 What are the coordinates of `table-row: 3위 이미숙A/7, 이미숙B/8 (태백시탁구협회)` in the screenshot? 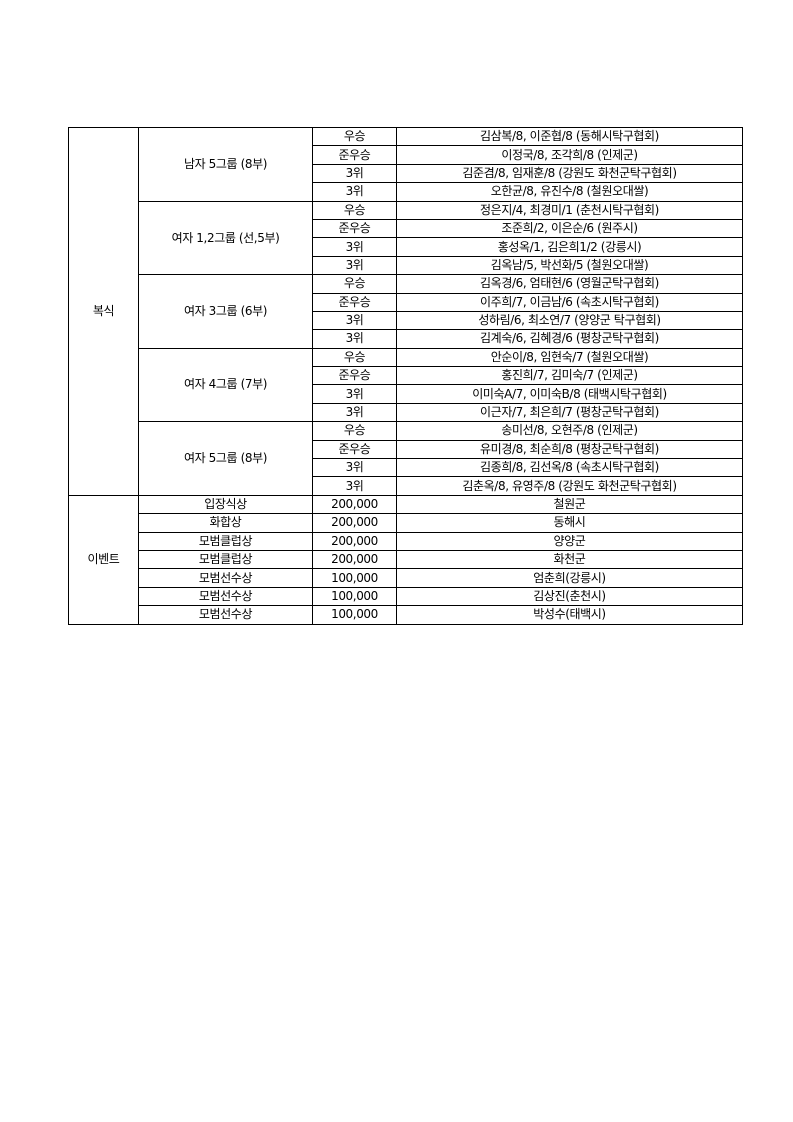 It's located at (406, 394).